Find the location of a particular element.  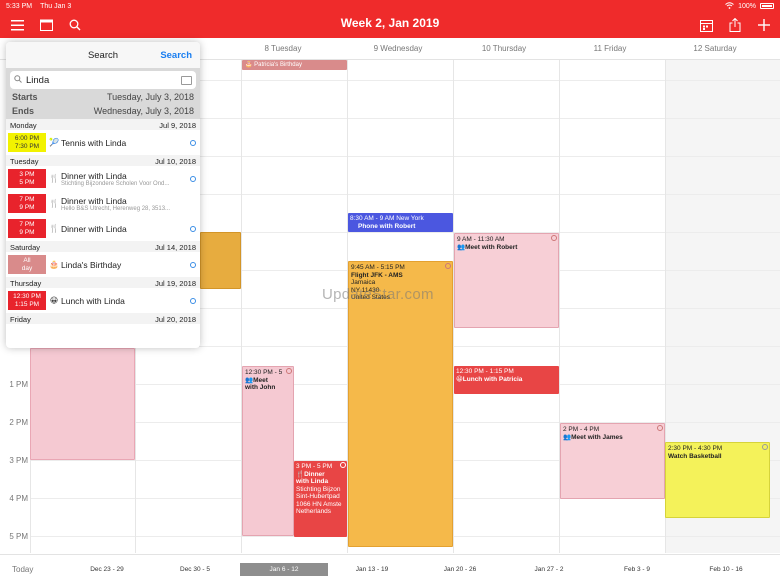

hour-label-3pm: 3 PM is located at coordinates (18, 460).